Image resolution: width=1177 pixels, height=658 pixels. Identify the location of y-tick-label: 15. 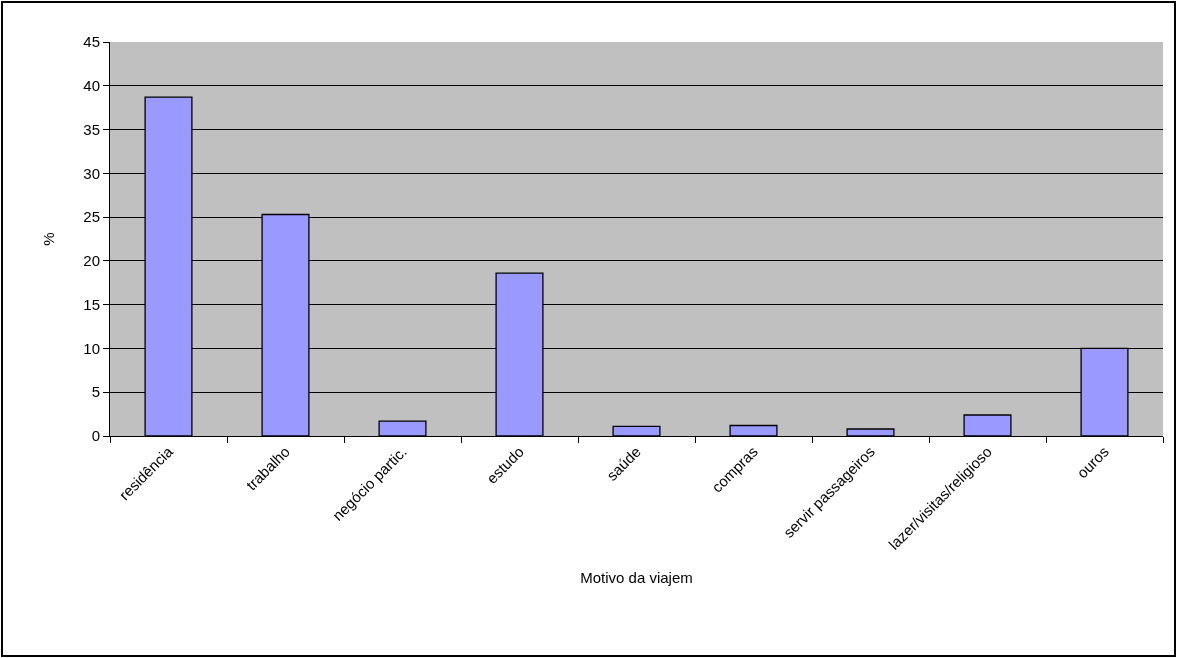
(91, 304).